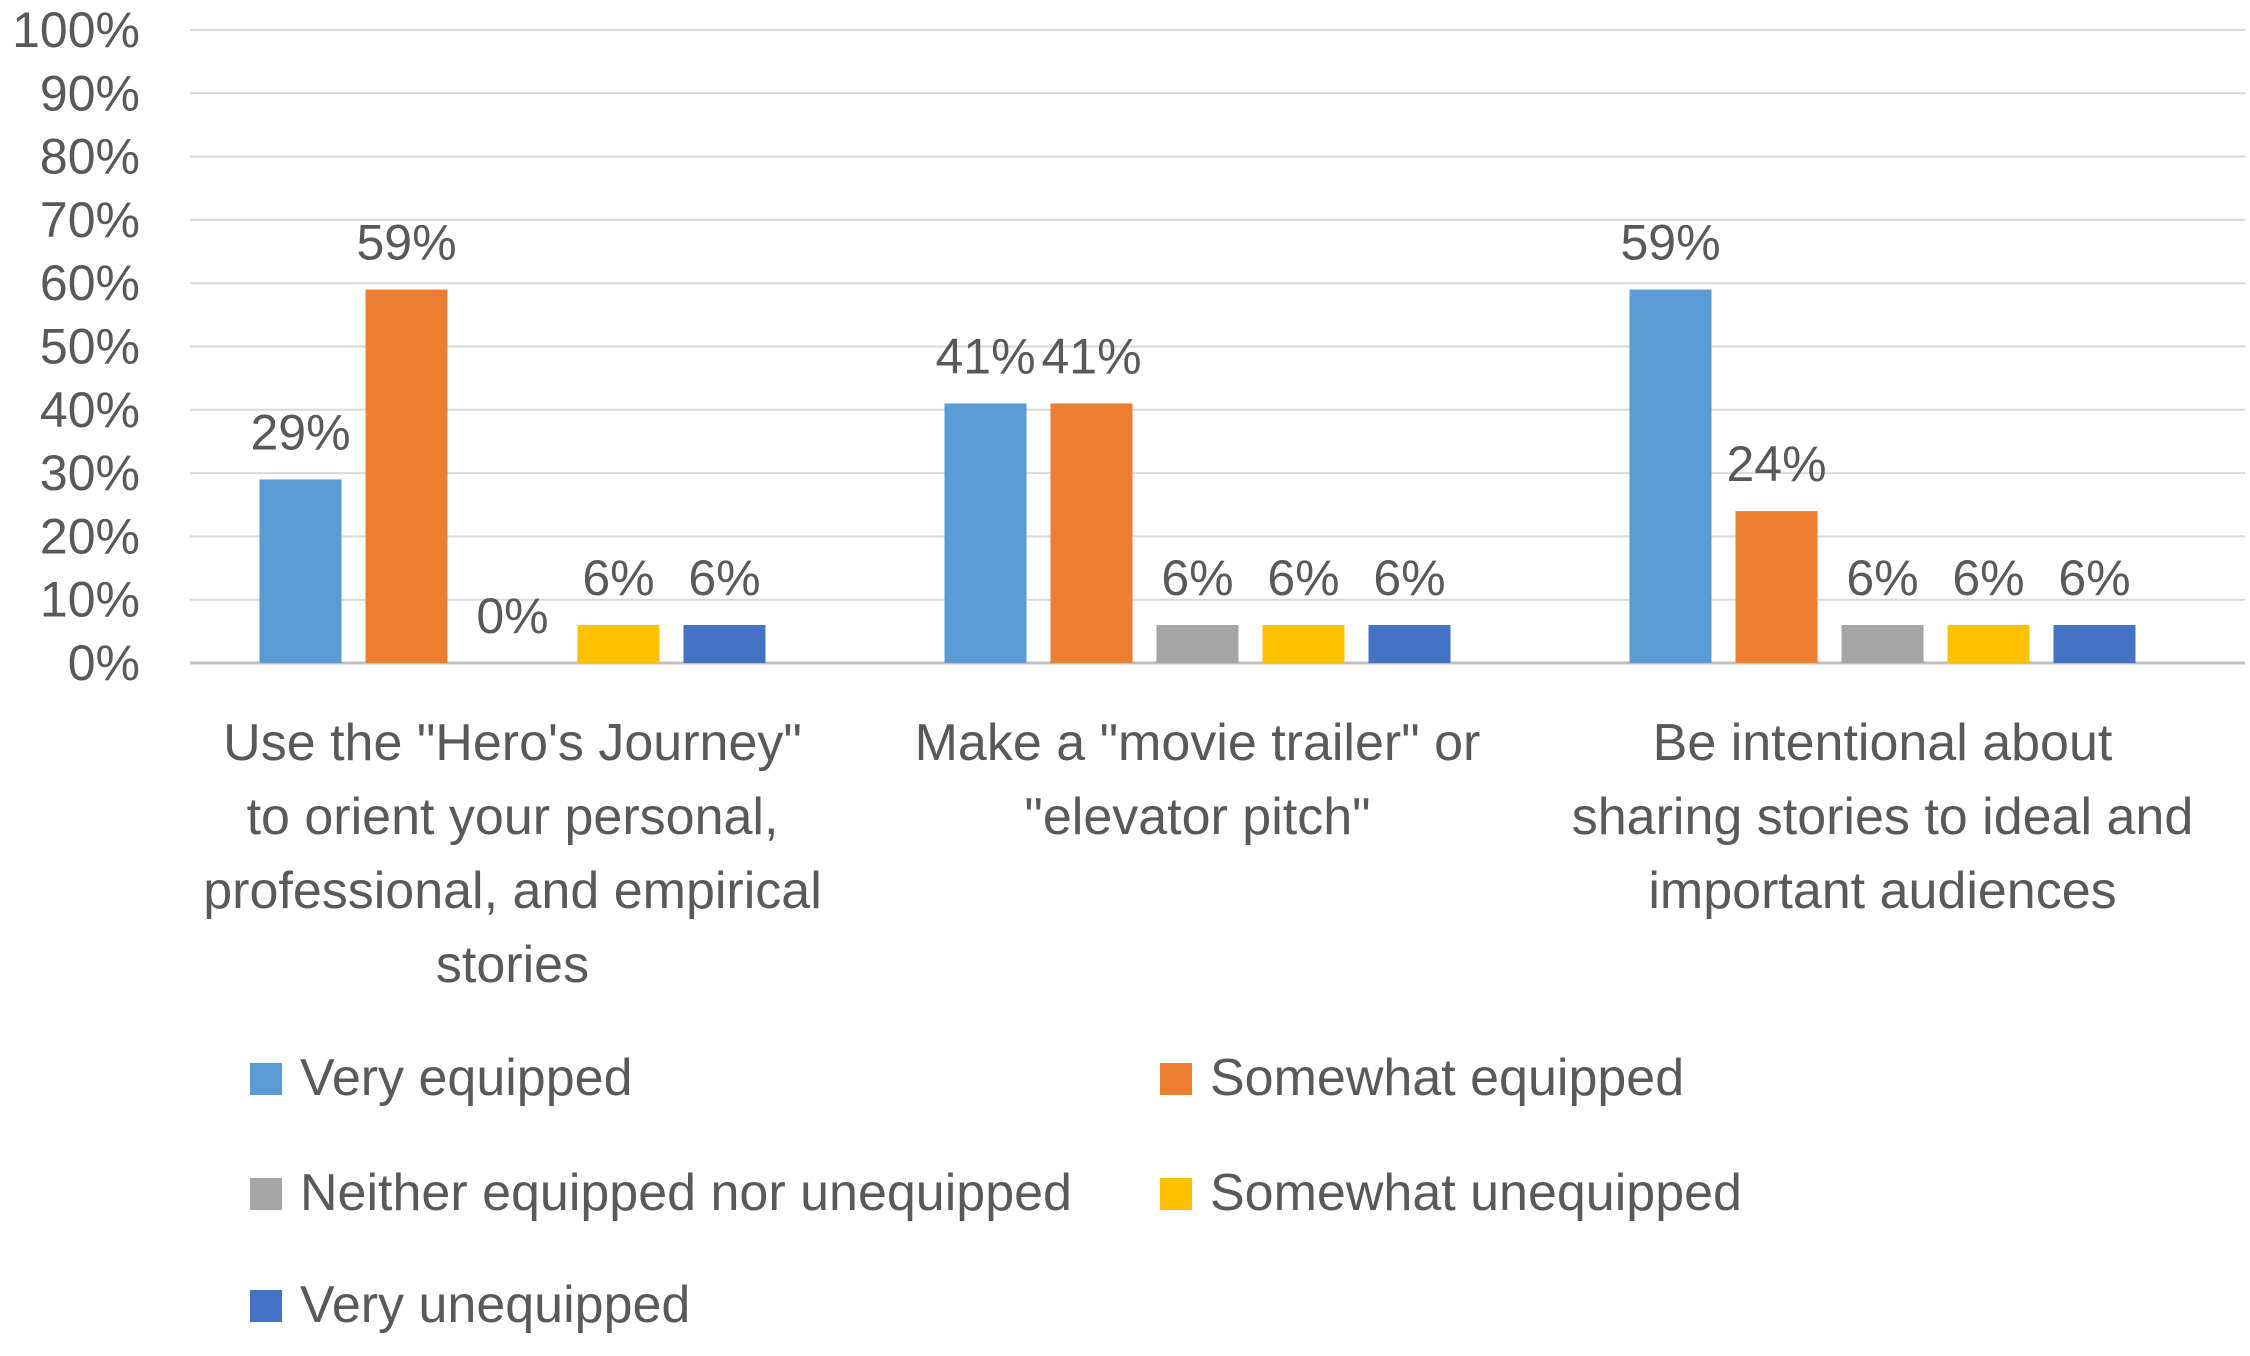 The image size is (2250, 1356). I want to click on y-axis-tick-labels: 0% 10% 20% 30% 40% 50% 60% 70% 80% 90% 100%, so click(76, 346).